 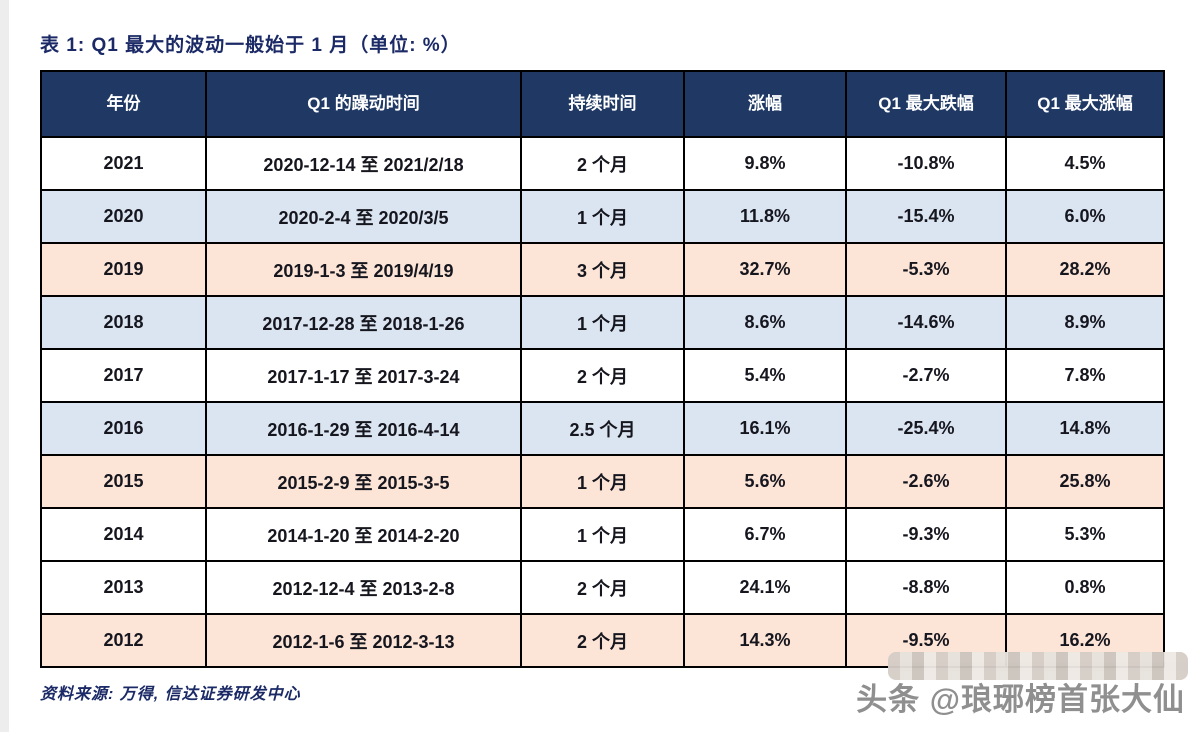 I want to click on table-cell-1: 2012-1-6 至 2012-3-13, so click(x=363, y=640).